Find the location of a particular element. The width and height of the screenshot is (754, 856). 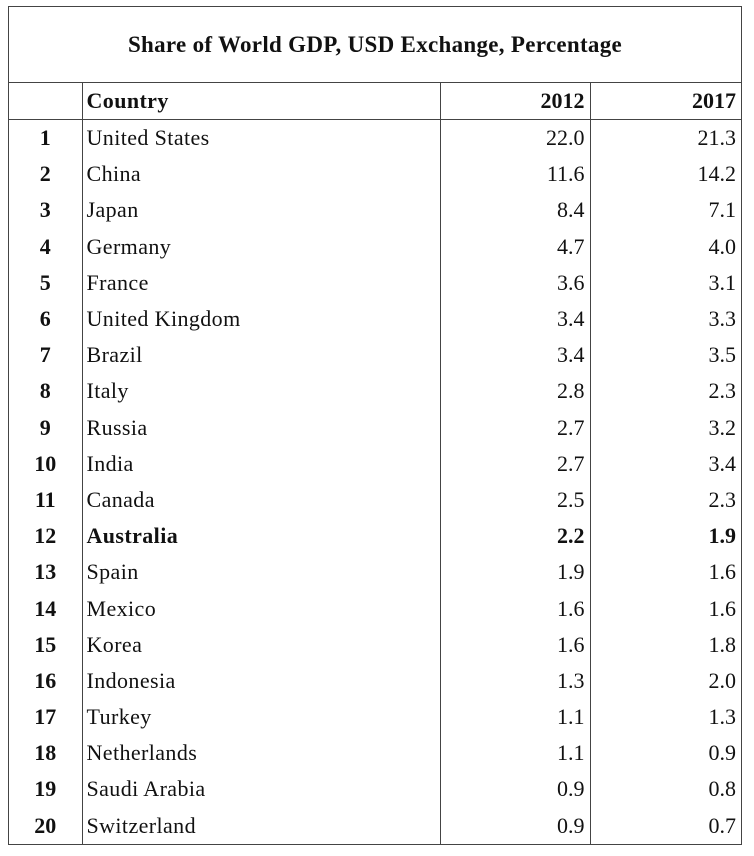

value-2012-cell: 3.6 is located at coordinates (515, 282).